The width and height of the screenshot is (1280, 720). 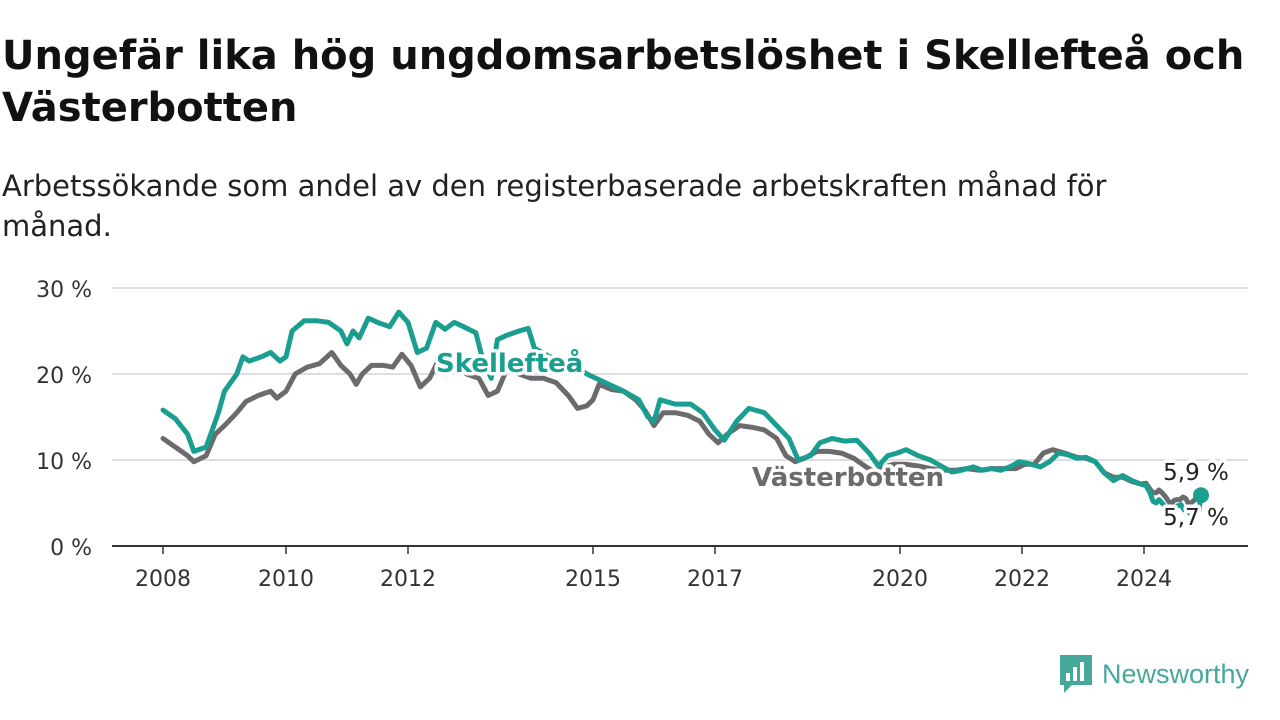 I want to click on x-tick-label: 2015, so click(x=593, y=579).